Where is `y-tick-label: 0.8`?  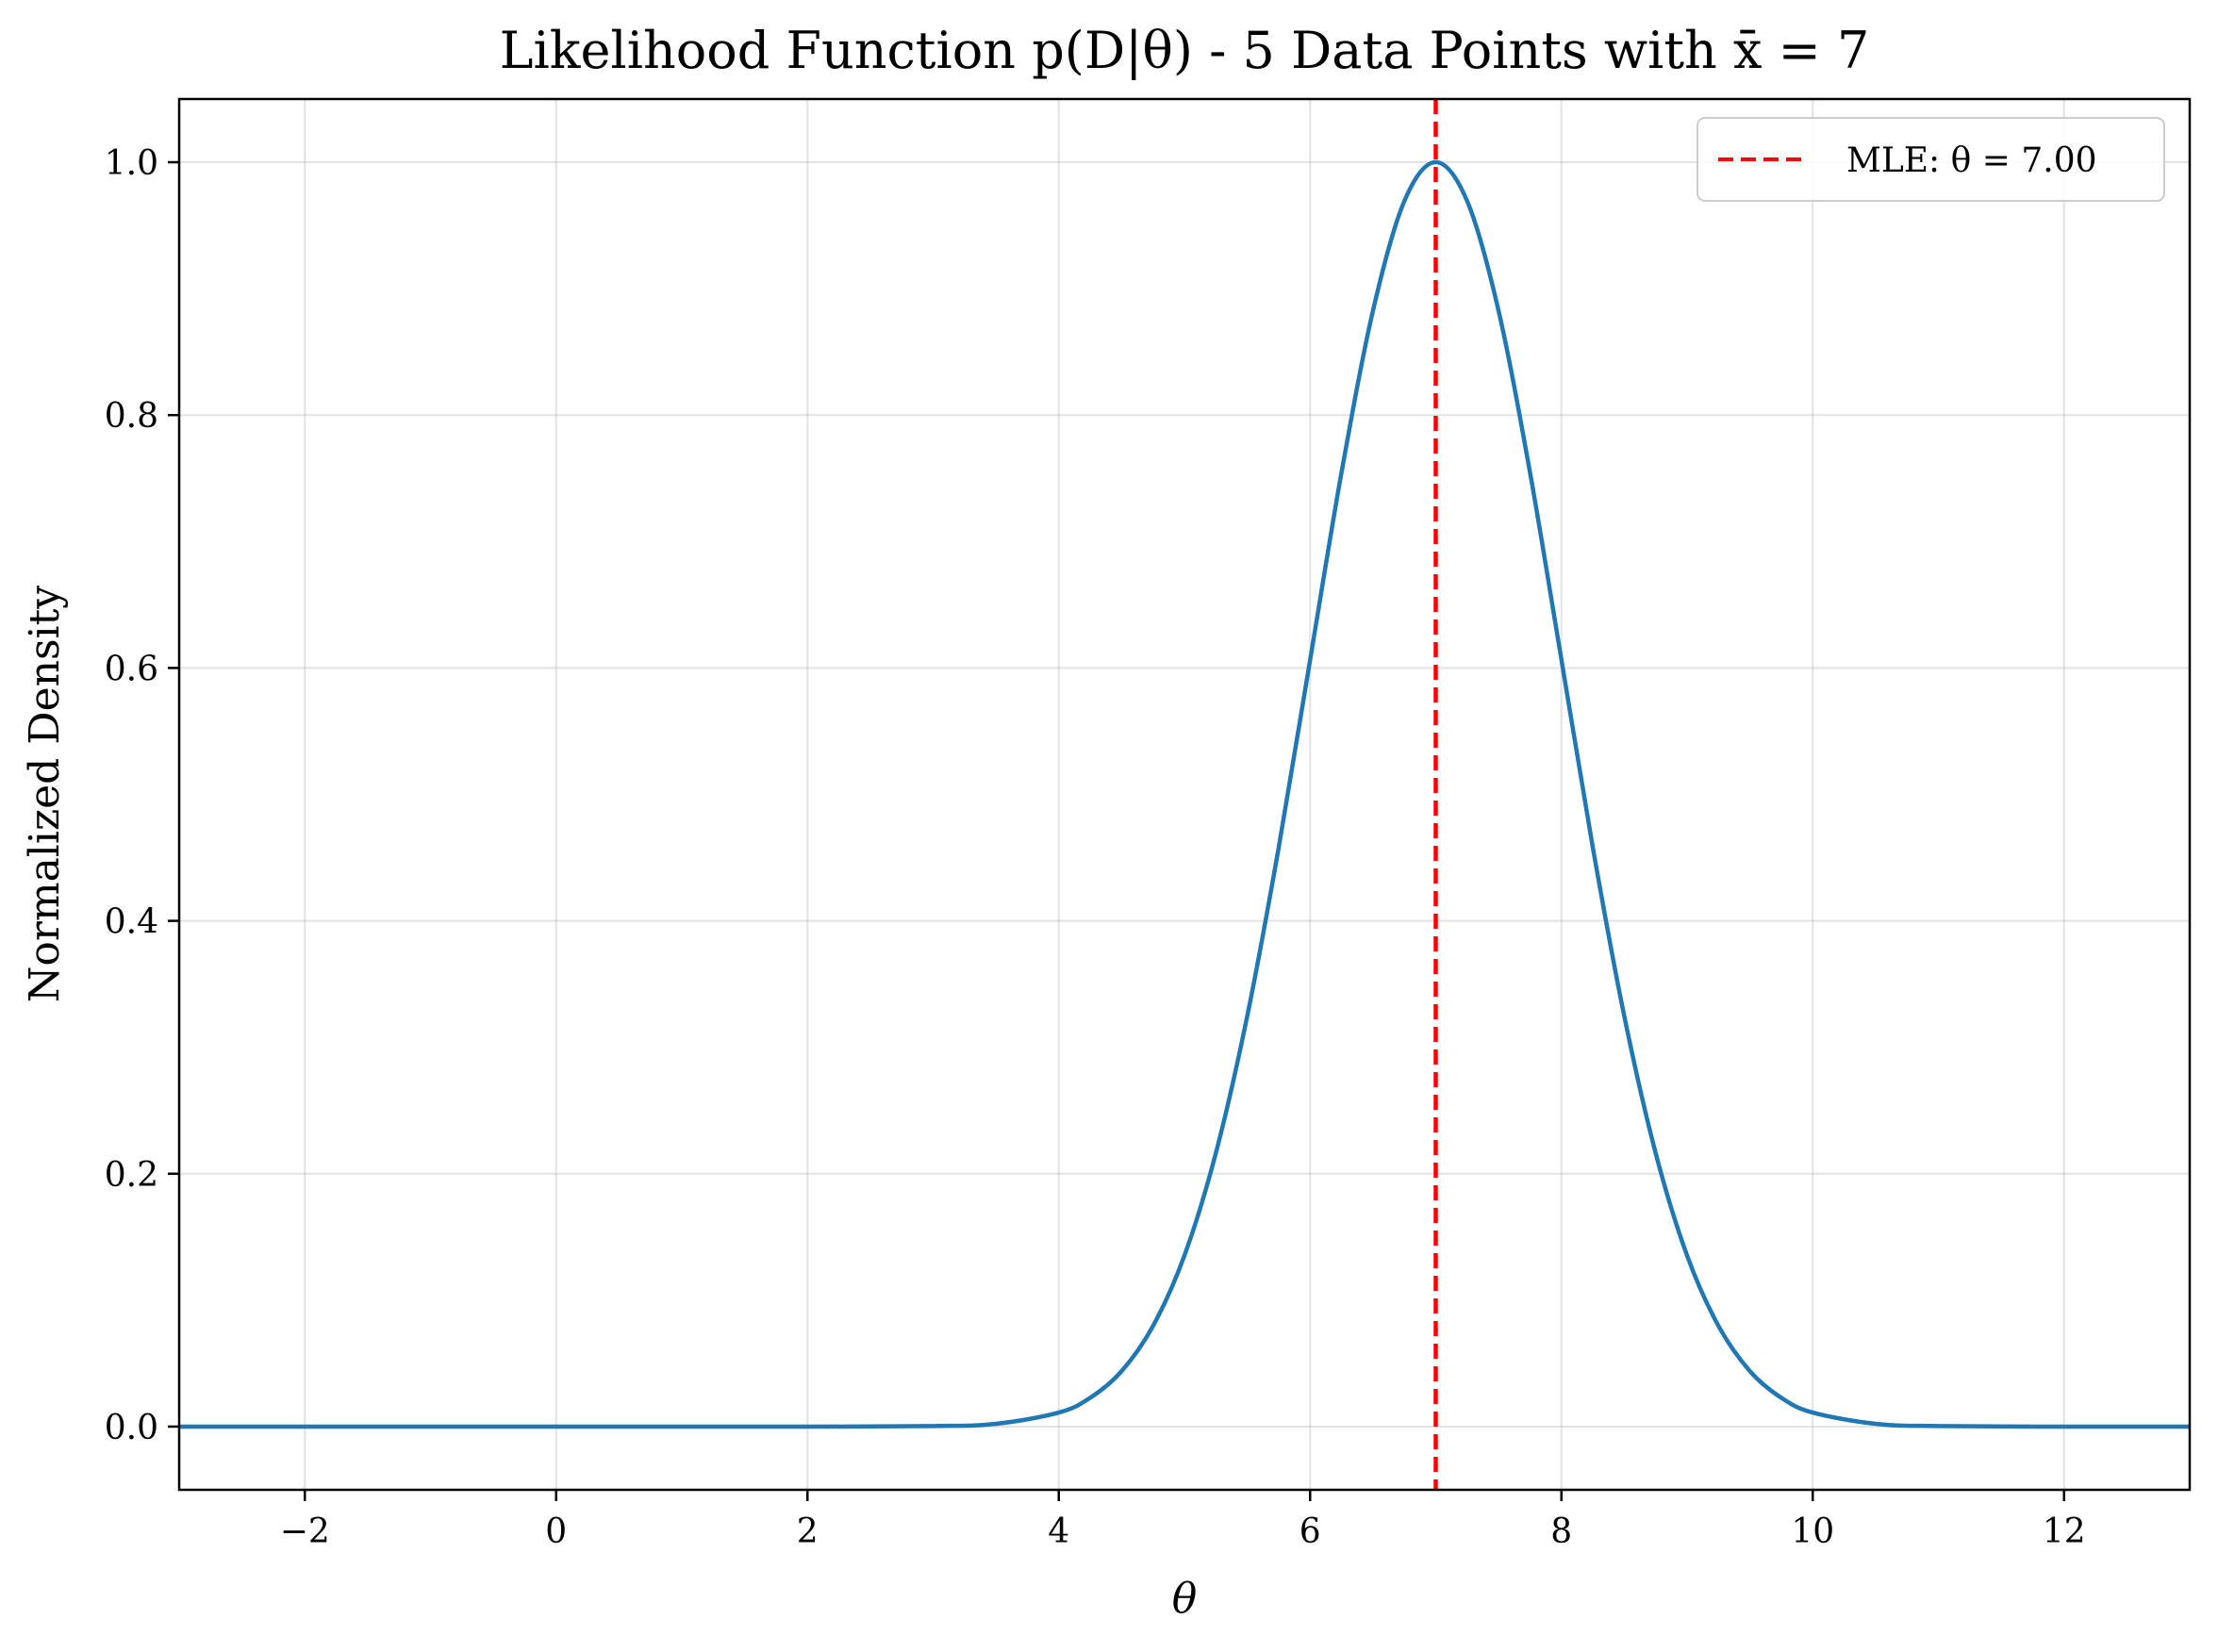
y-tick-label: 0.8 is located at coordinates (131, 416).